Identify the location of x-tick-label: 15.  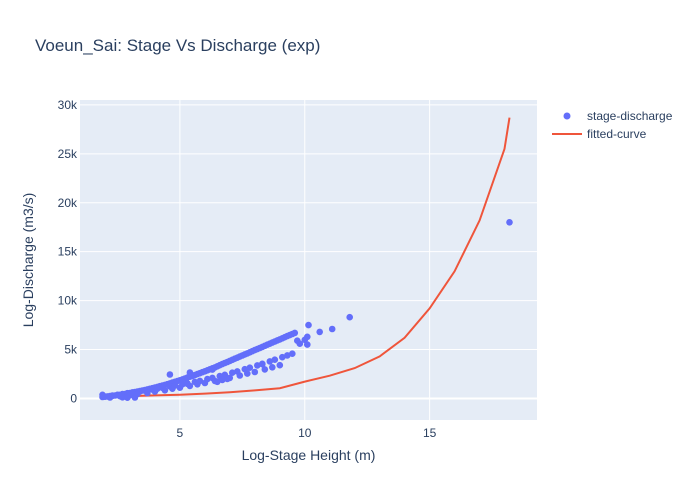
(430, 433).